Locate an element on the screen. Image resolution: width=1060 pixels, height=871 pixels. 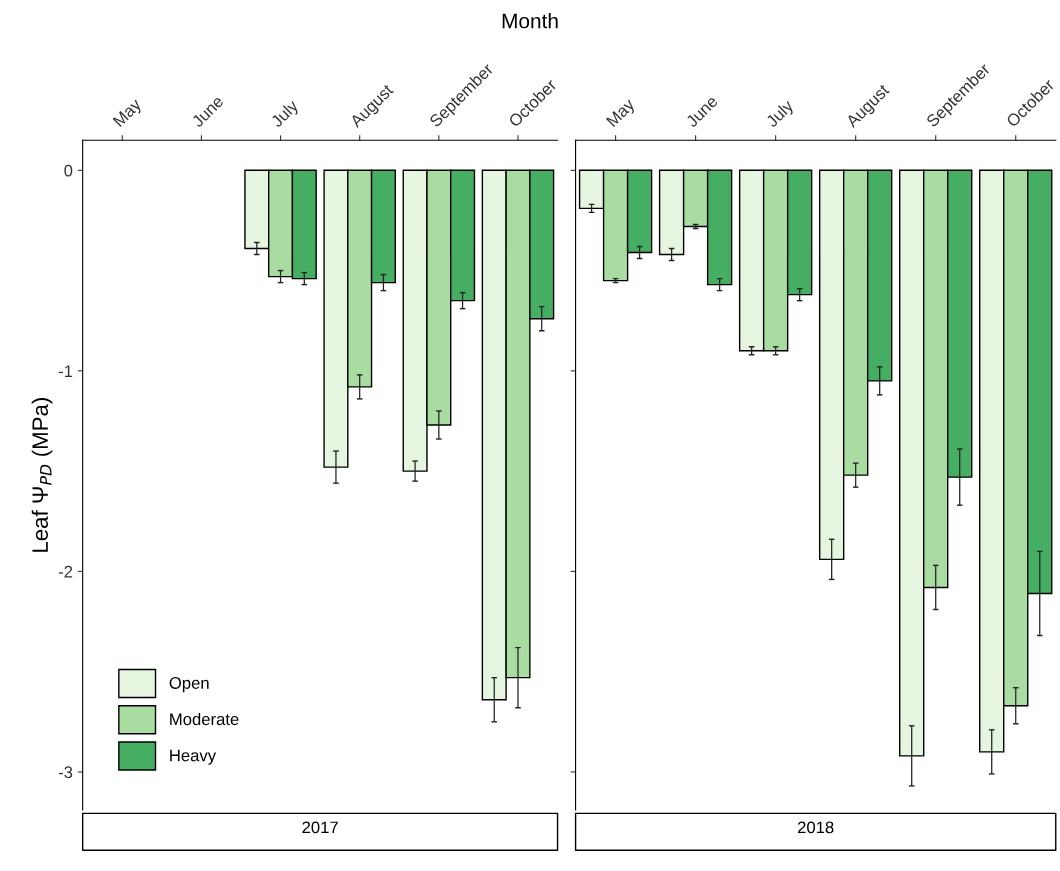
legend-label: Open is located at coordinates (189, 685).